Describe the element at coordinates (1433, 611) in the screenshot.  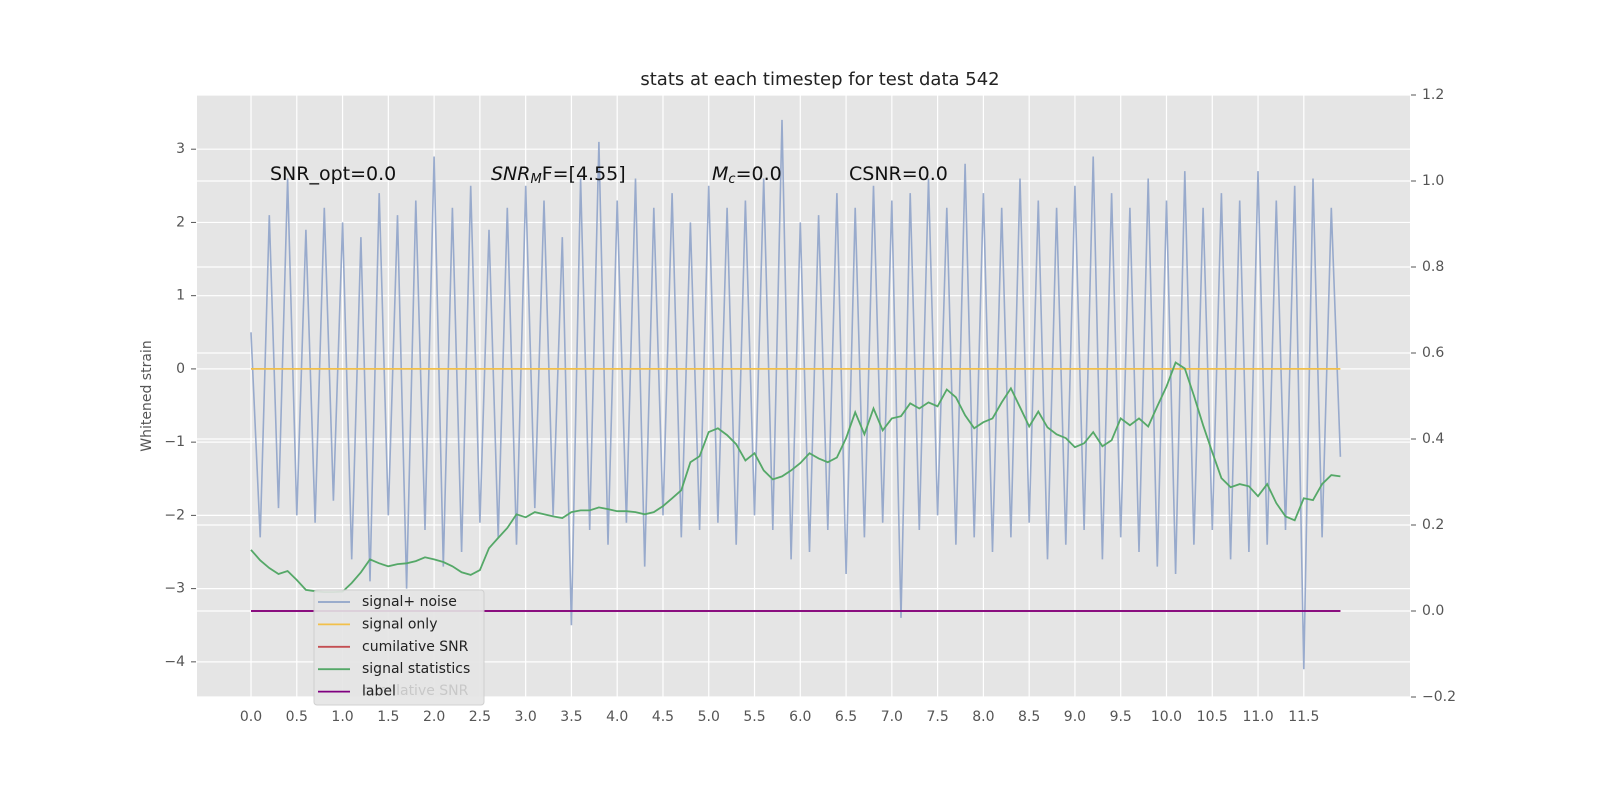
I see `y2-tick-label: 0.0` at that location.